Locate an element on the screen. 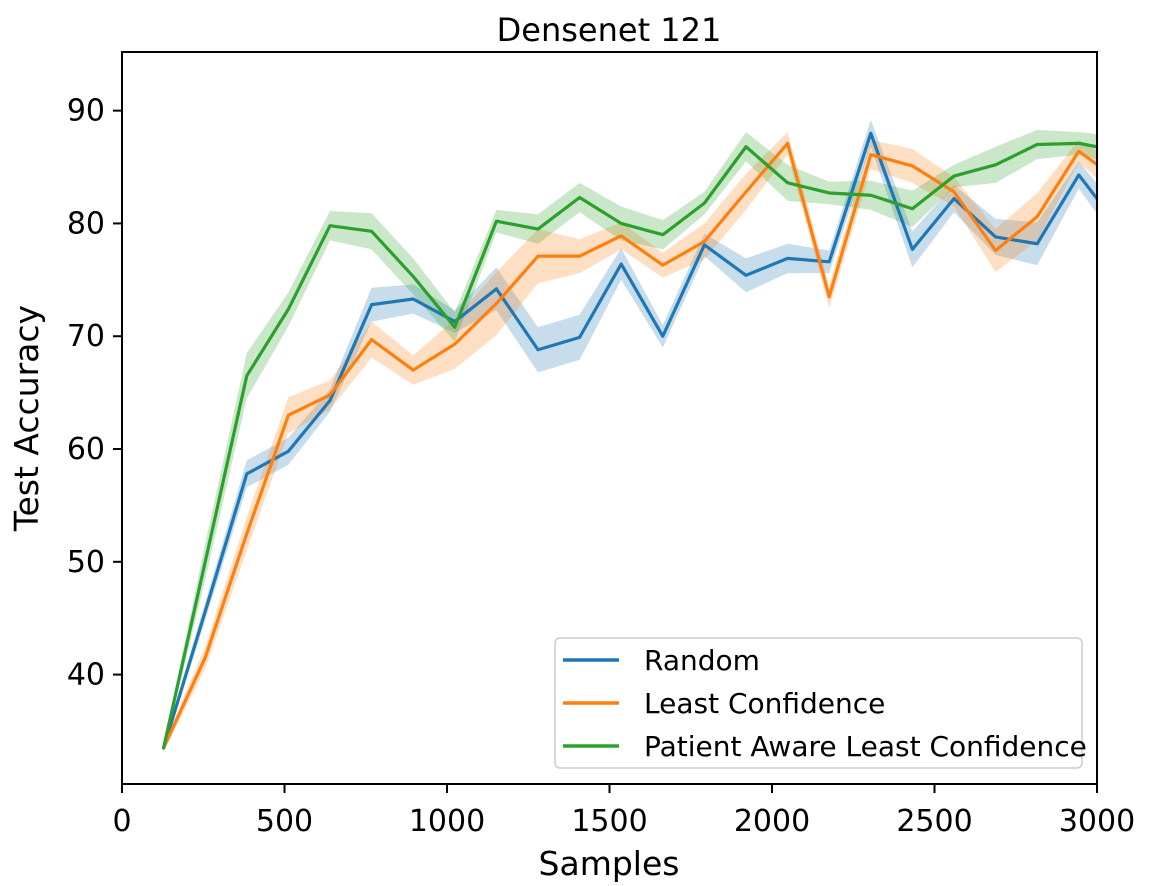 This screenshot has height=886, width=1166. y-axis-label: Test Accuracy is located at coordinates (26, 418).